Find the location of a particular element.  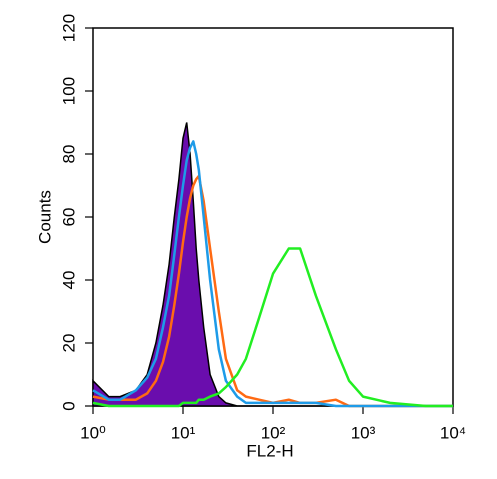

y-tick-label: 0 is located at coordinates (68, 405).